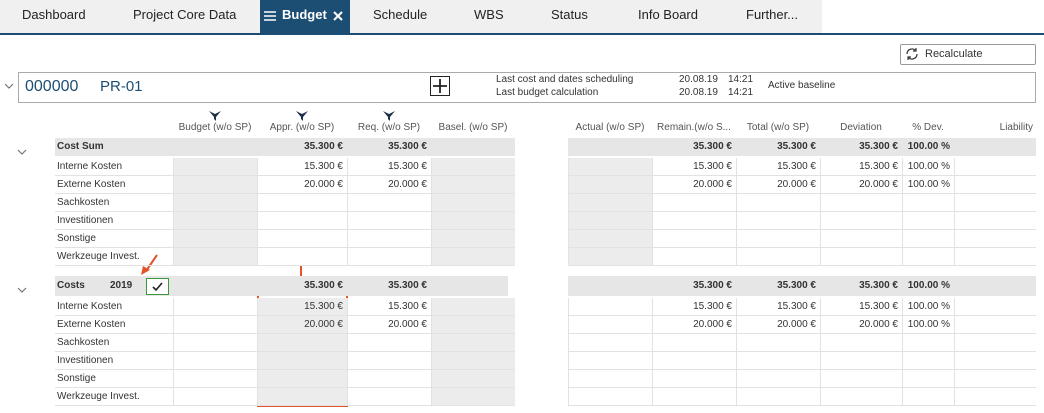 This screenshot has height=413, width=1044. Describe the element at coordinates (928, 285) in the screenshot. I see `total-cell: 100.00 %` at that location.